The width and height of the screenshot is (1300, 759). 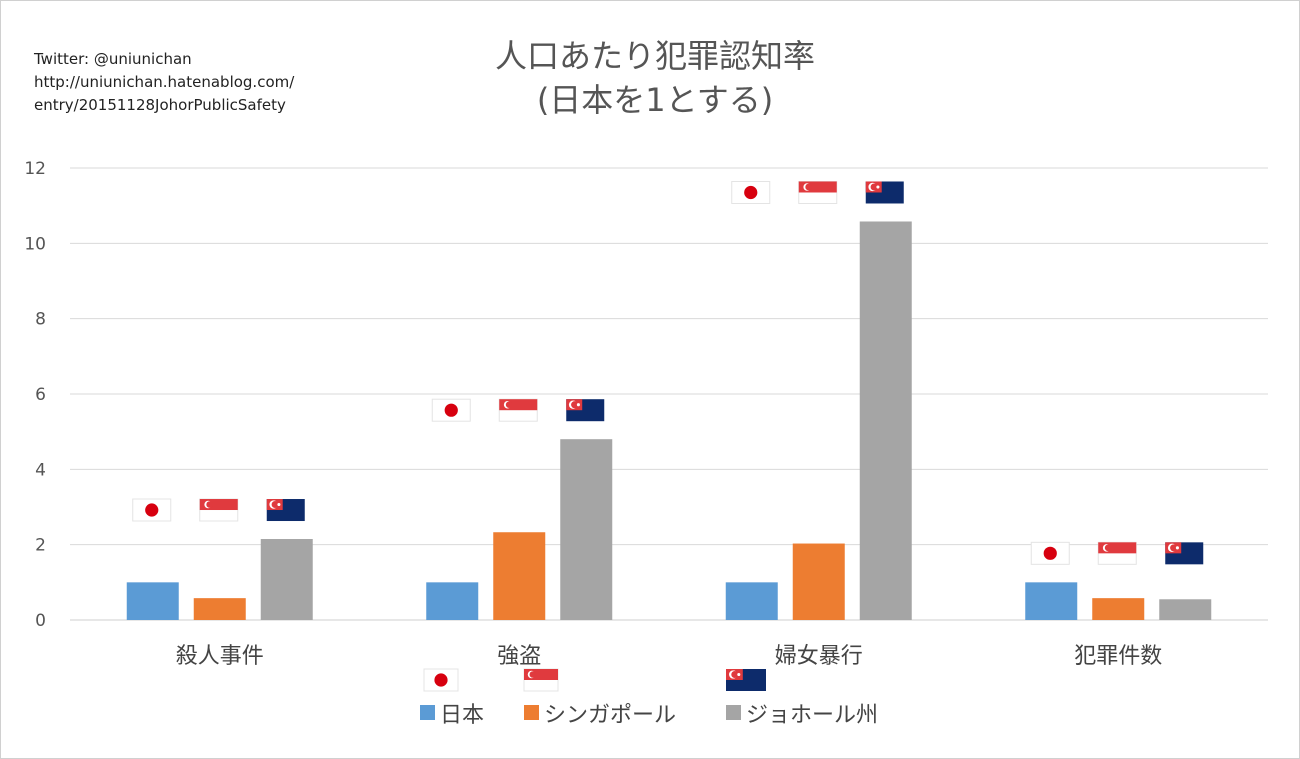 I want to click on chart-subtitle: (日本を1とする), so click(x=655, y=100).